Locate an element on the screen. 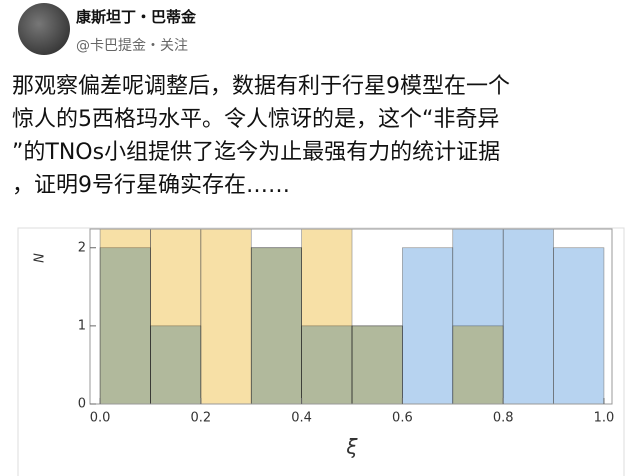 The height and width of the screenshot is (476, 640). x-tick-label: 0.0 is located at coordinates (100, 418).